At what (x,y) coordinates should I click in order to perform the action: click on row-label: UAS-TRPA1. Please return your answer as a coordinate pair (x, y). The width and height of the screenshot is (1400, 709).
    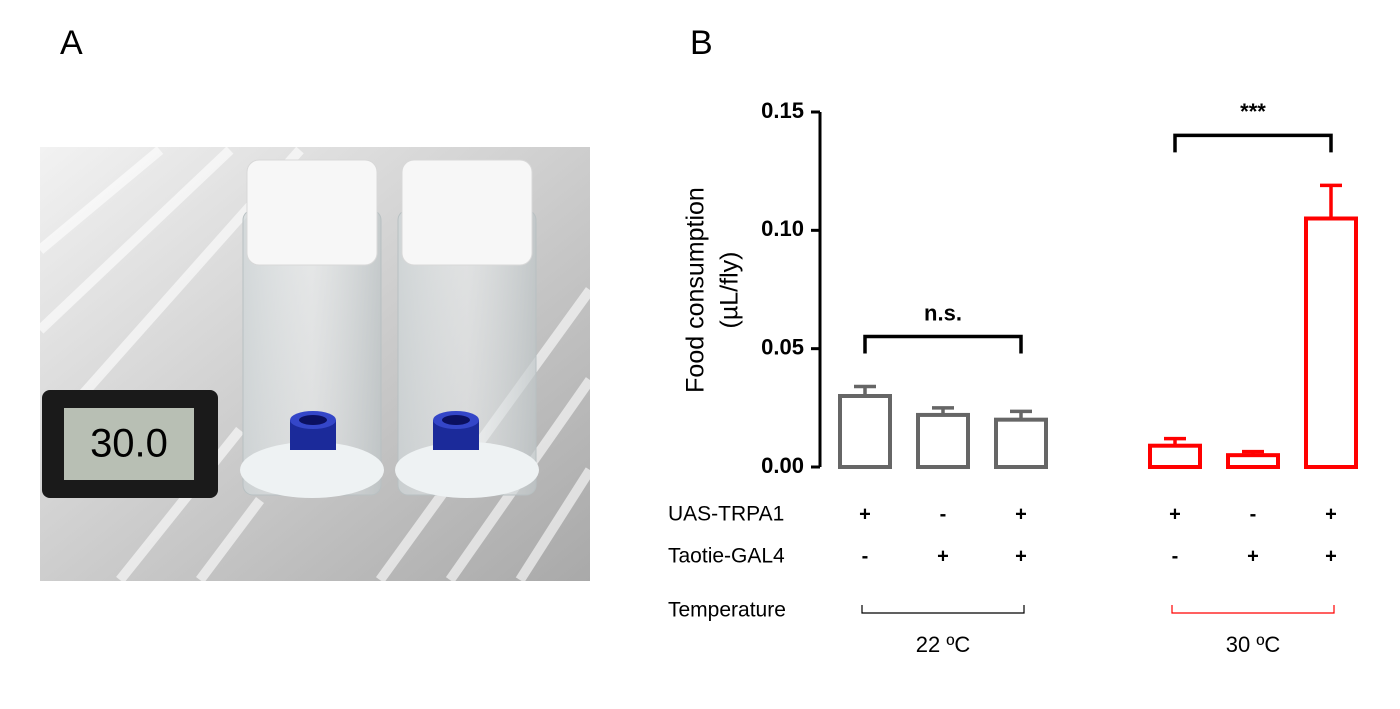
    Looking at the image, I should click on (726, 514).